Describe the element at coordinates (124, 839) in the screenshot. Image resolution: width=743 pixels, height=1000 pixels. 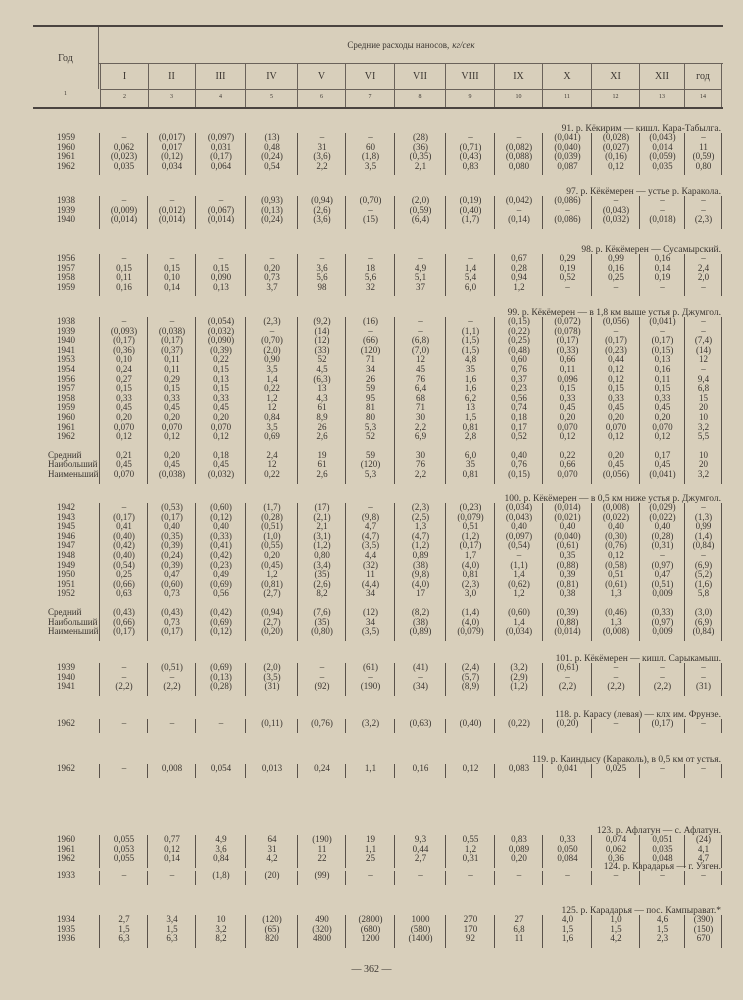
I see `value-cell: 0,055` at that location.